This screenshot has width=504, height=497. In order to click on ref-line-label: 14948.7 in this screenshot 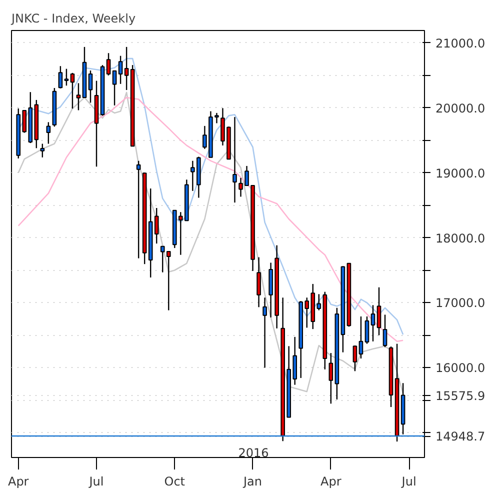, I will do `click(461, 437)`.